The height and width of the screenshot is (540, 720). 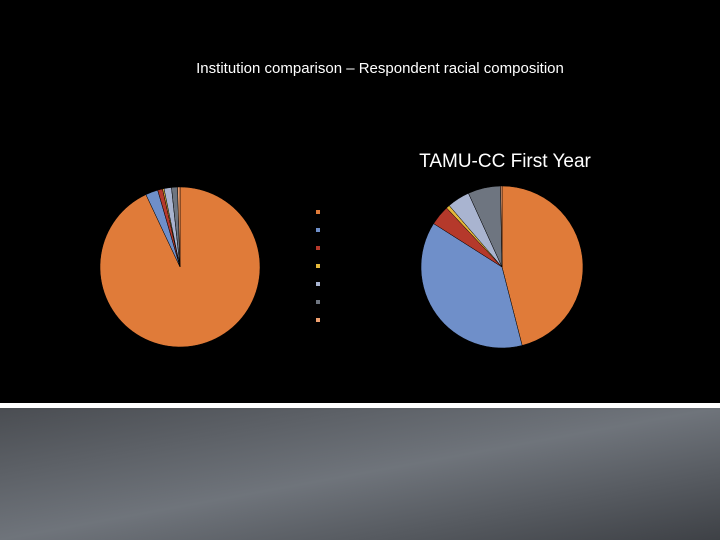 What do you see at coordinates (505, 161) in the screenshot?
I see `chart-title: TAMU-CC First Year` at bounding box center [505, 161].